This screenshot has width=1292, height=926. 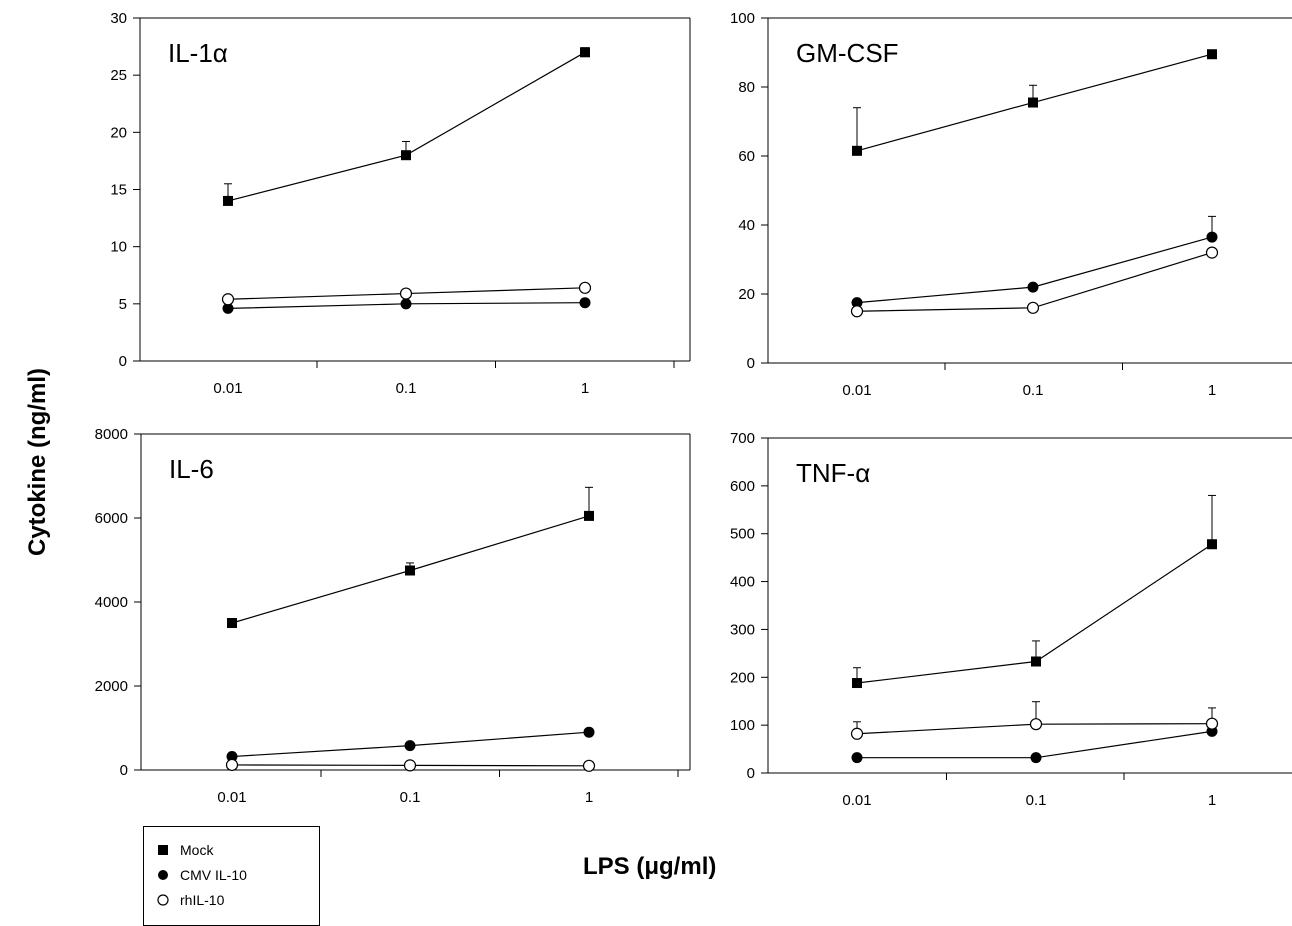 What do you see at coordinates (163, 874) in the screenshot?
I see `filled-circle-marker-icon` at bounding box center [163, 874].